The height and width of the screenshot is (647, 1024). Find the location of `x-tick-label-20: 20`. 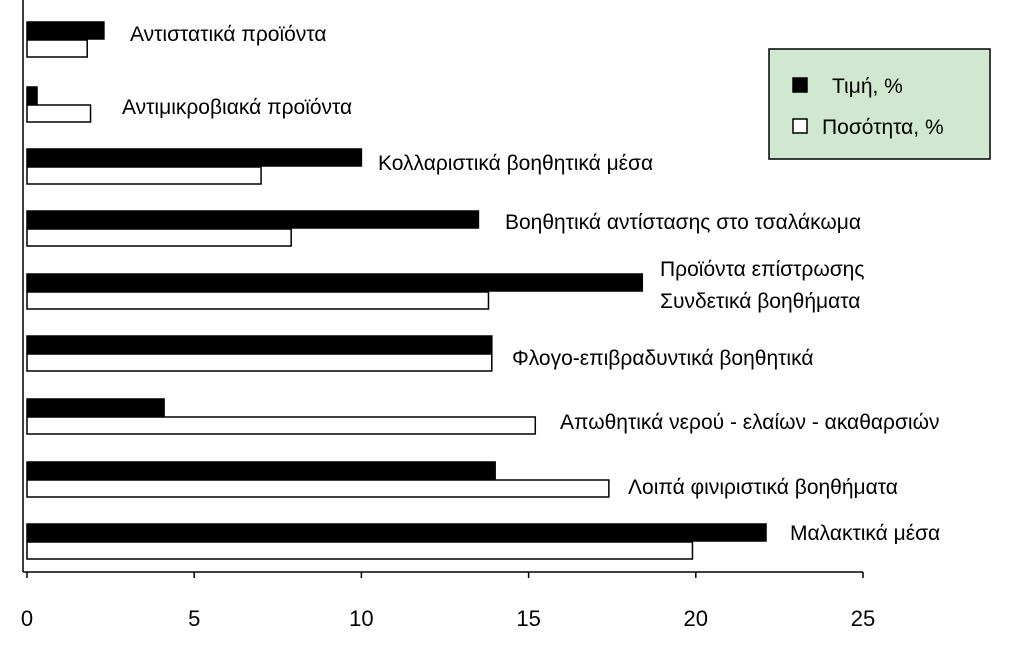

x-tick-label-20: 20 is located at coordinates (696, 618).